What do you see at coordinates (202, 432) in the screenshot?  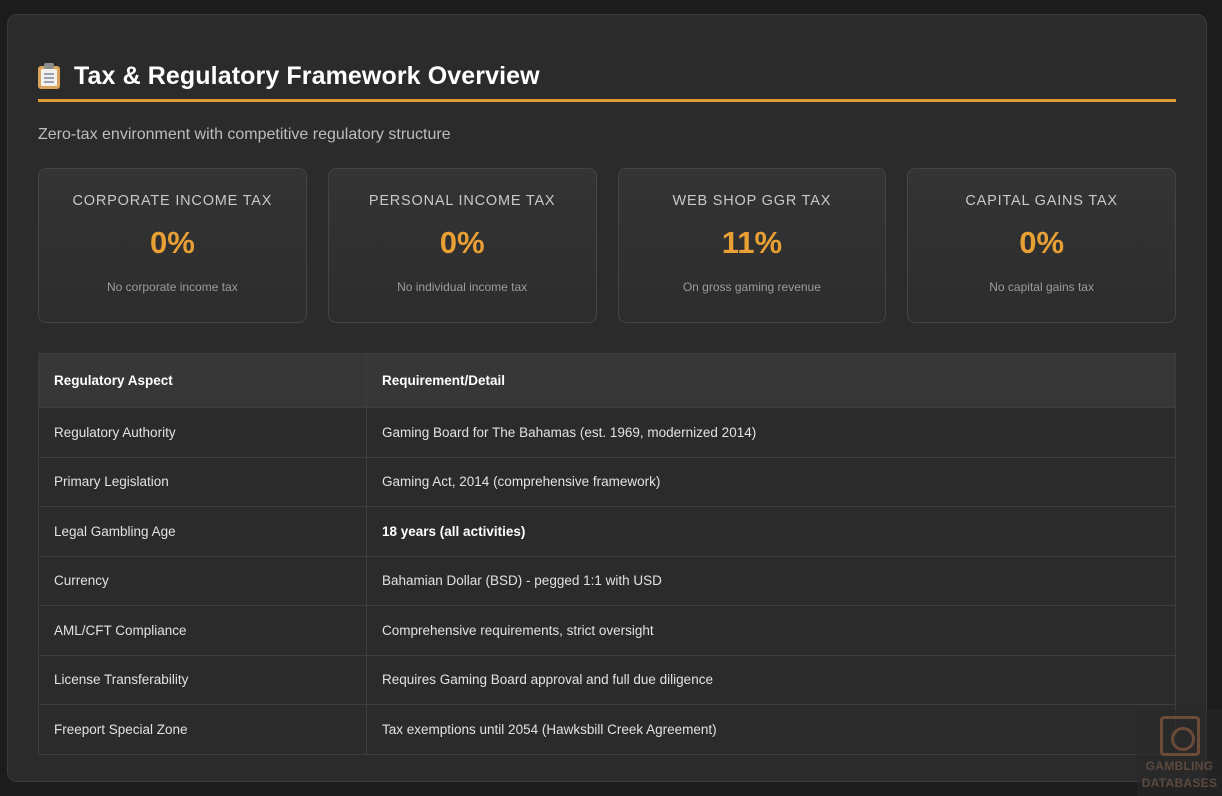 I see `row-aspect: Regulatory Authority` at bounding box center [202, 432].